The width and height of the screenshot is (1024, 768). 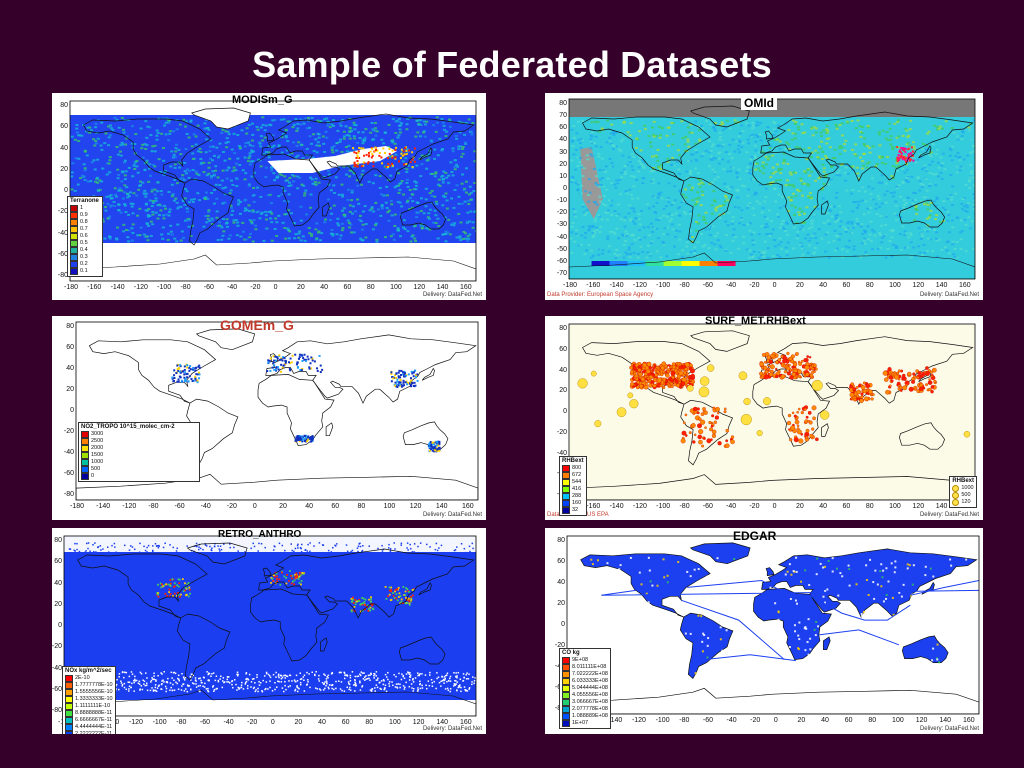 What do you see at coordinates (773, 625) in the screenshot?
I see `map-field-edgar` at bounding box center [773, 625].